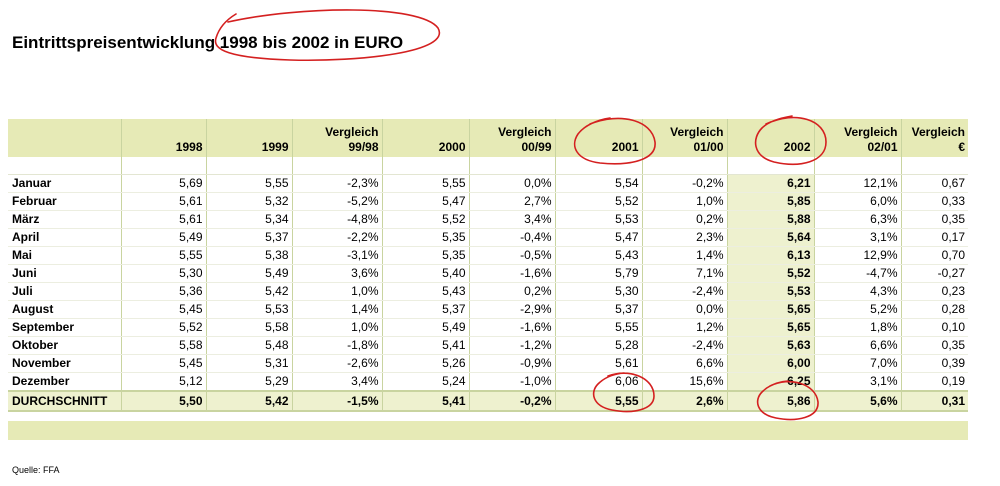  Describe the element at coordinates (858, 309) in the screenshot. I see `table-cell: 5,2%` at that location.